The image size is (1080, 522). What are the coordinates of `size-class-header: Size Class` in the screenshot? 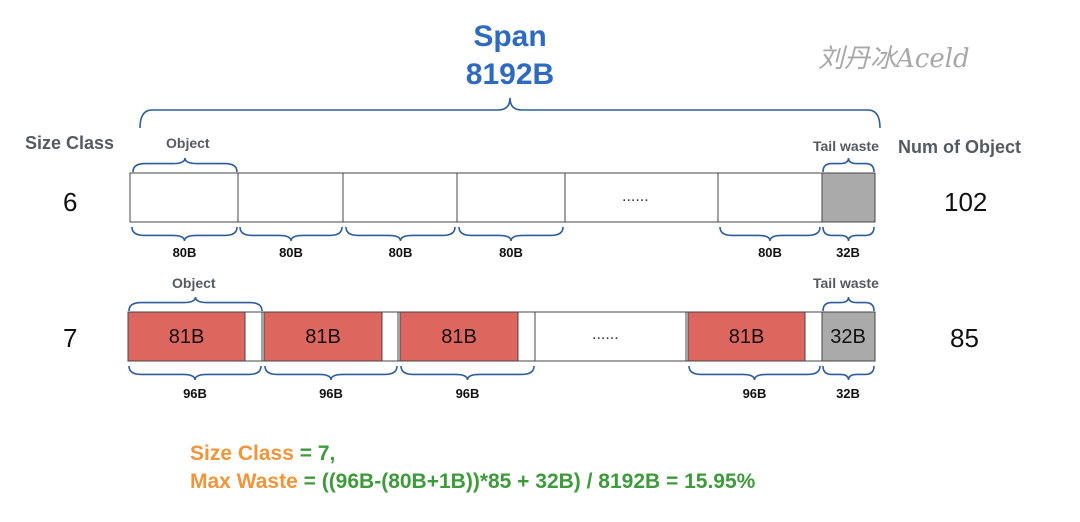 It's located at (70, 143).